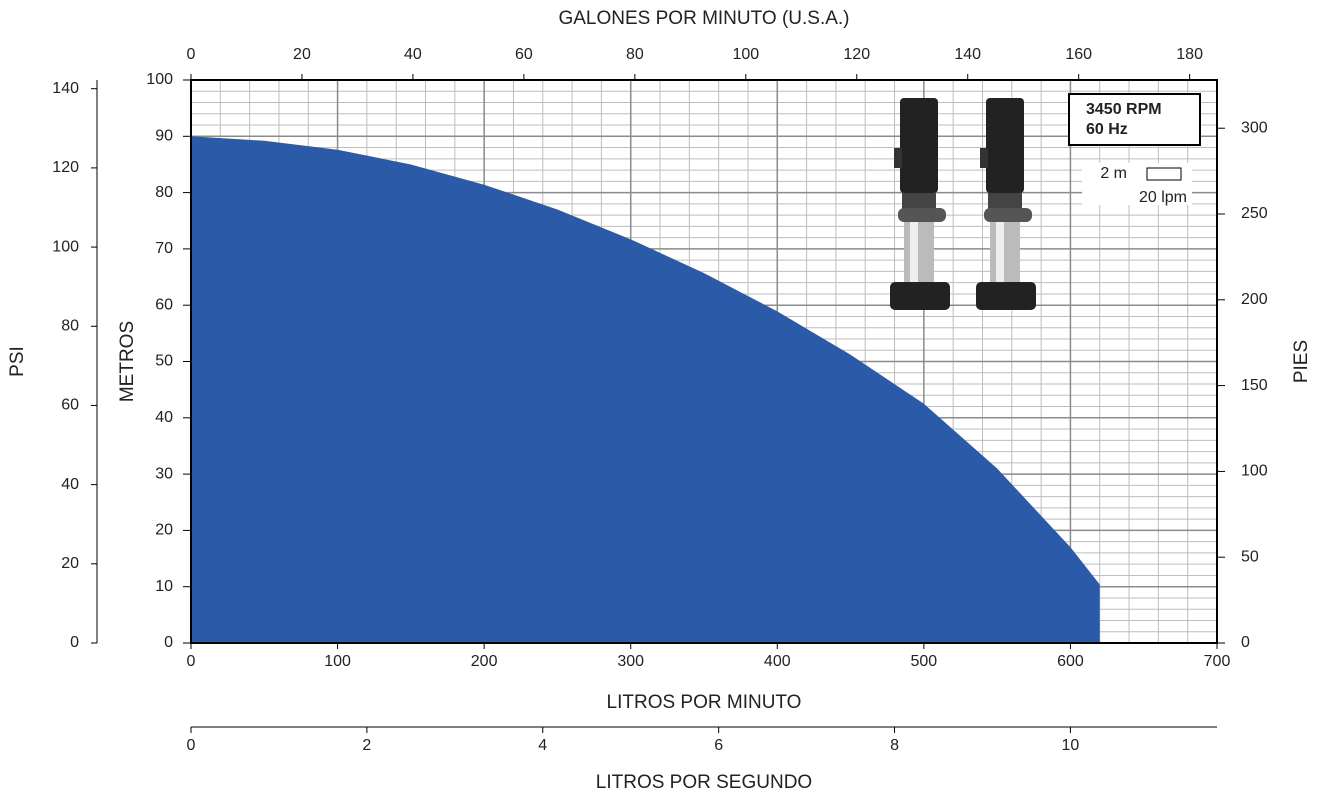  Describe the element at coordinates (164, 192) in the screenshot. I see `y-tick-label: 80` at that location.